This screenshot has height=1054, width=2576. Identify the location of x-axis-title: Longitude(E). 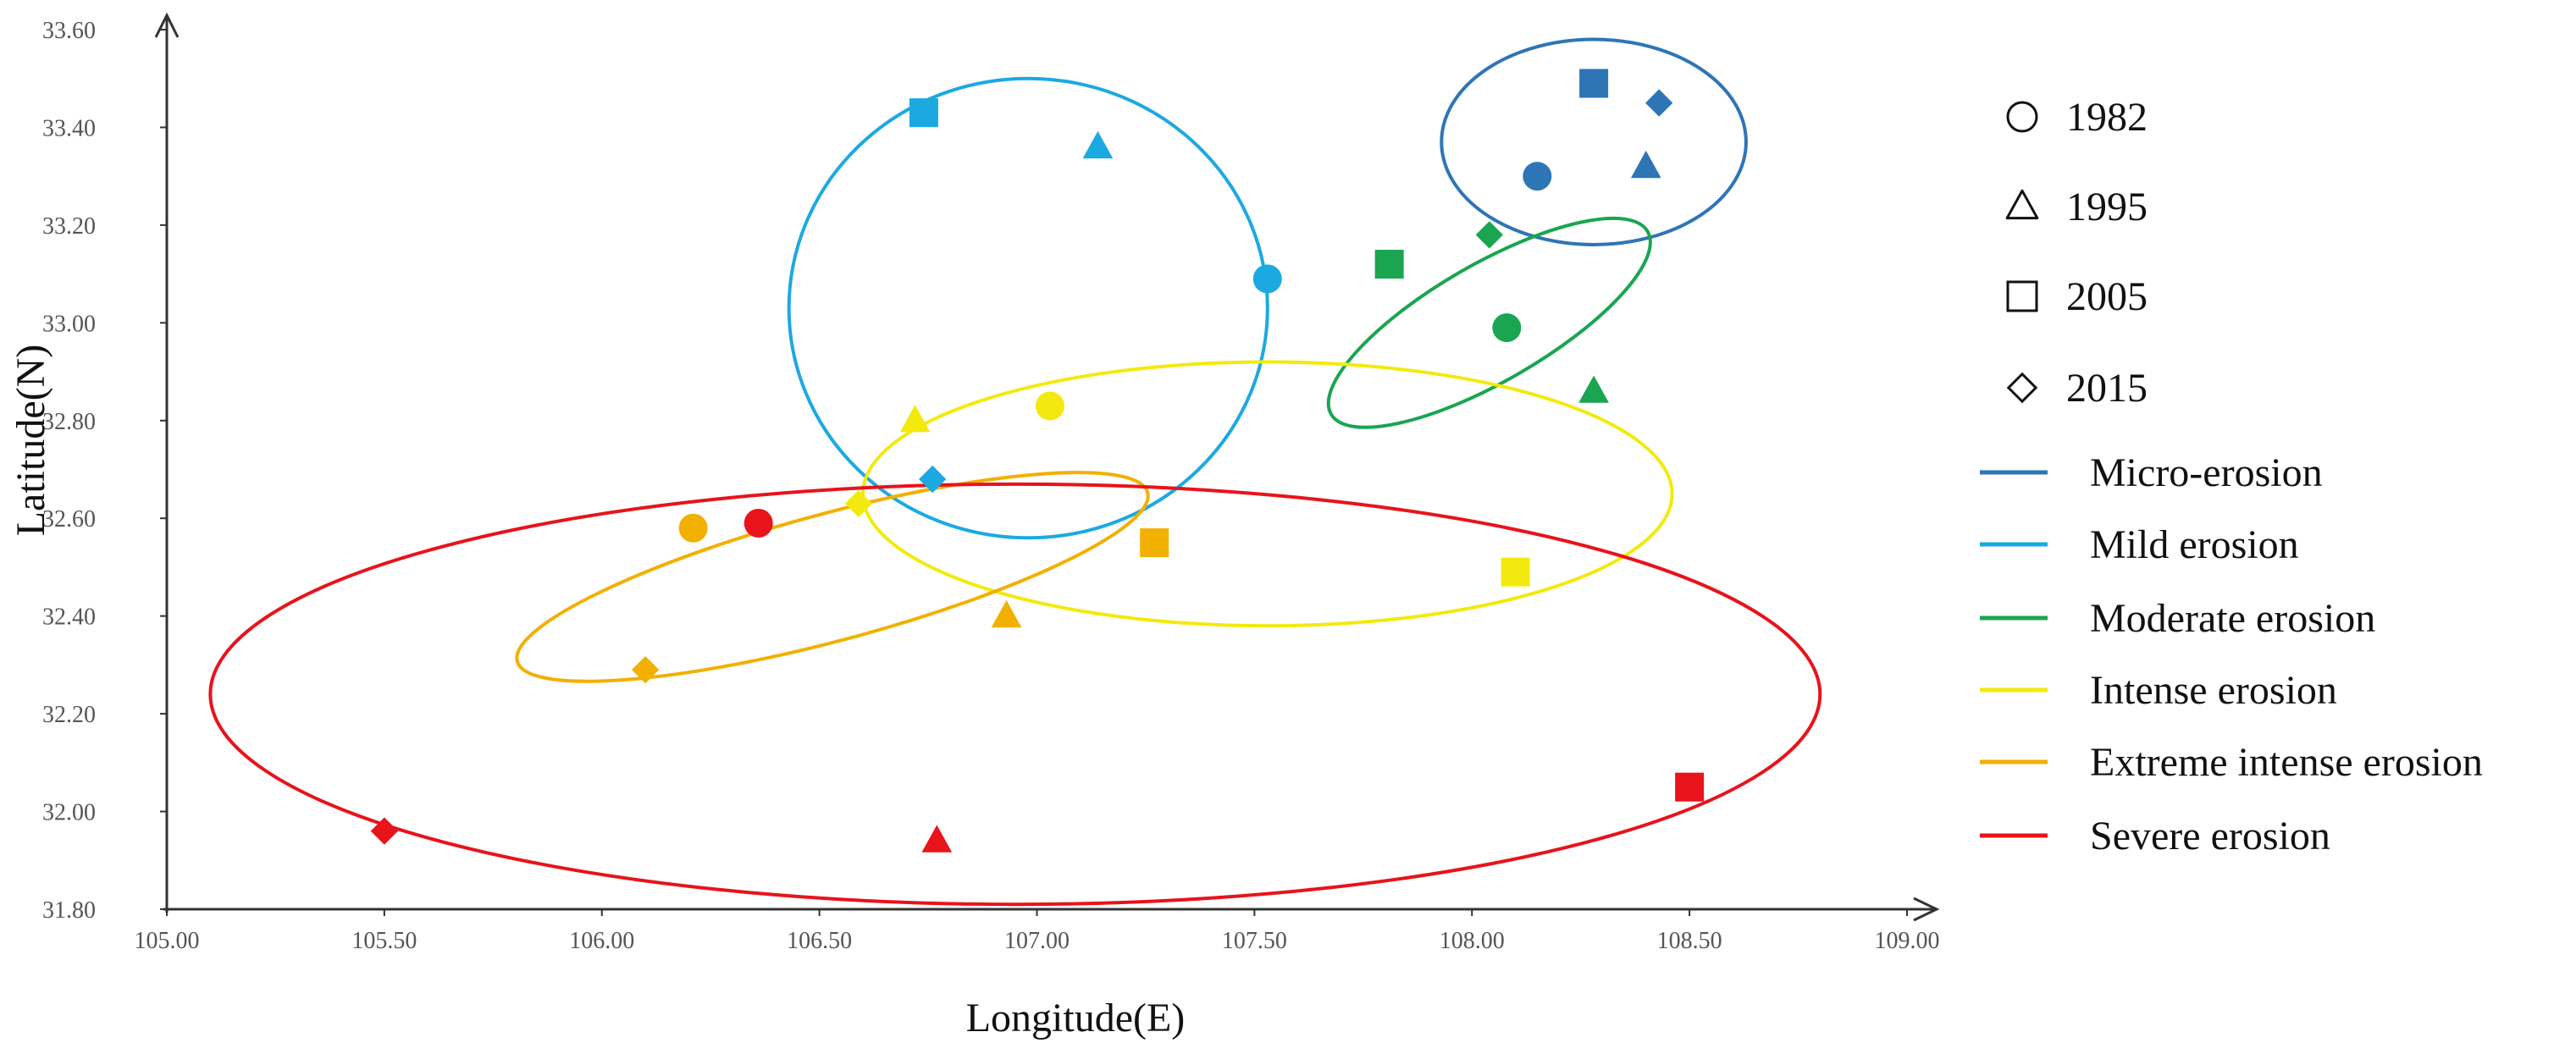
(1076, 1018).